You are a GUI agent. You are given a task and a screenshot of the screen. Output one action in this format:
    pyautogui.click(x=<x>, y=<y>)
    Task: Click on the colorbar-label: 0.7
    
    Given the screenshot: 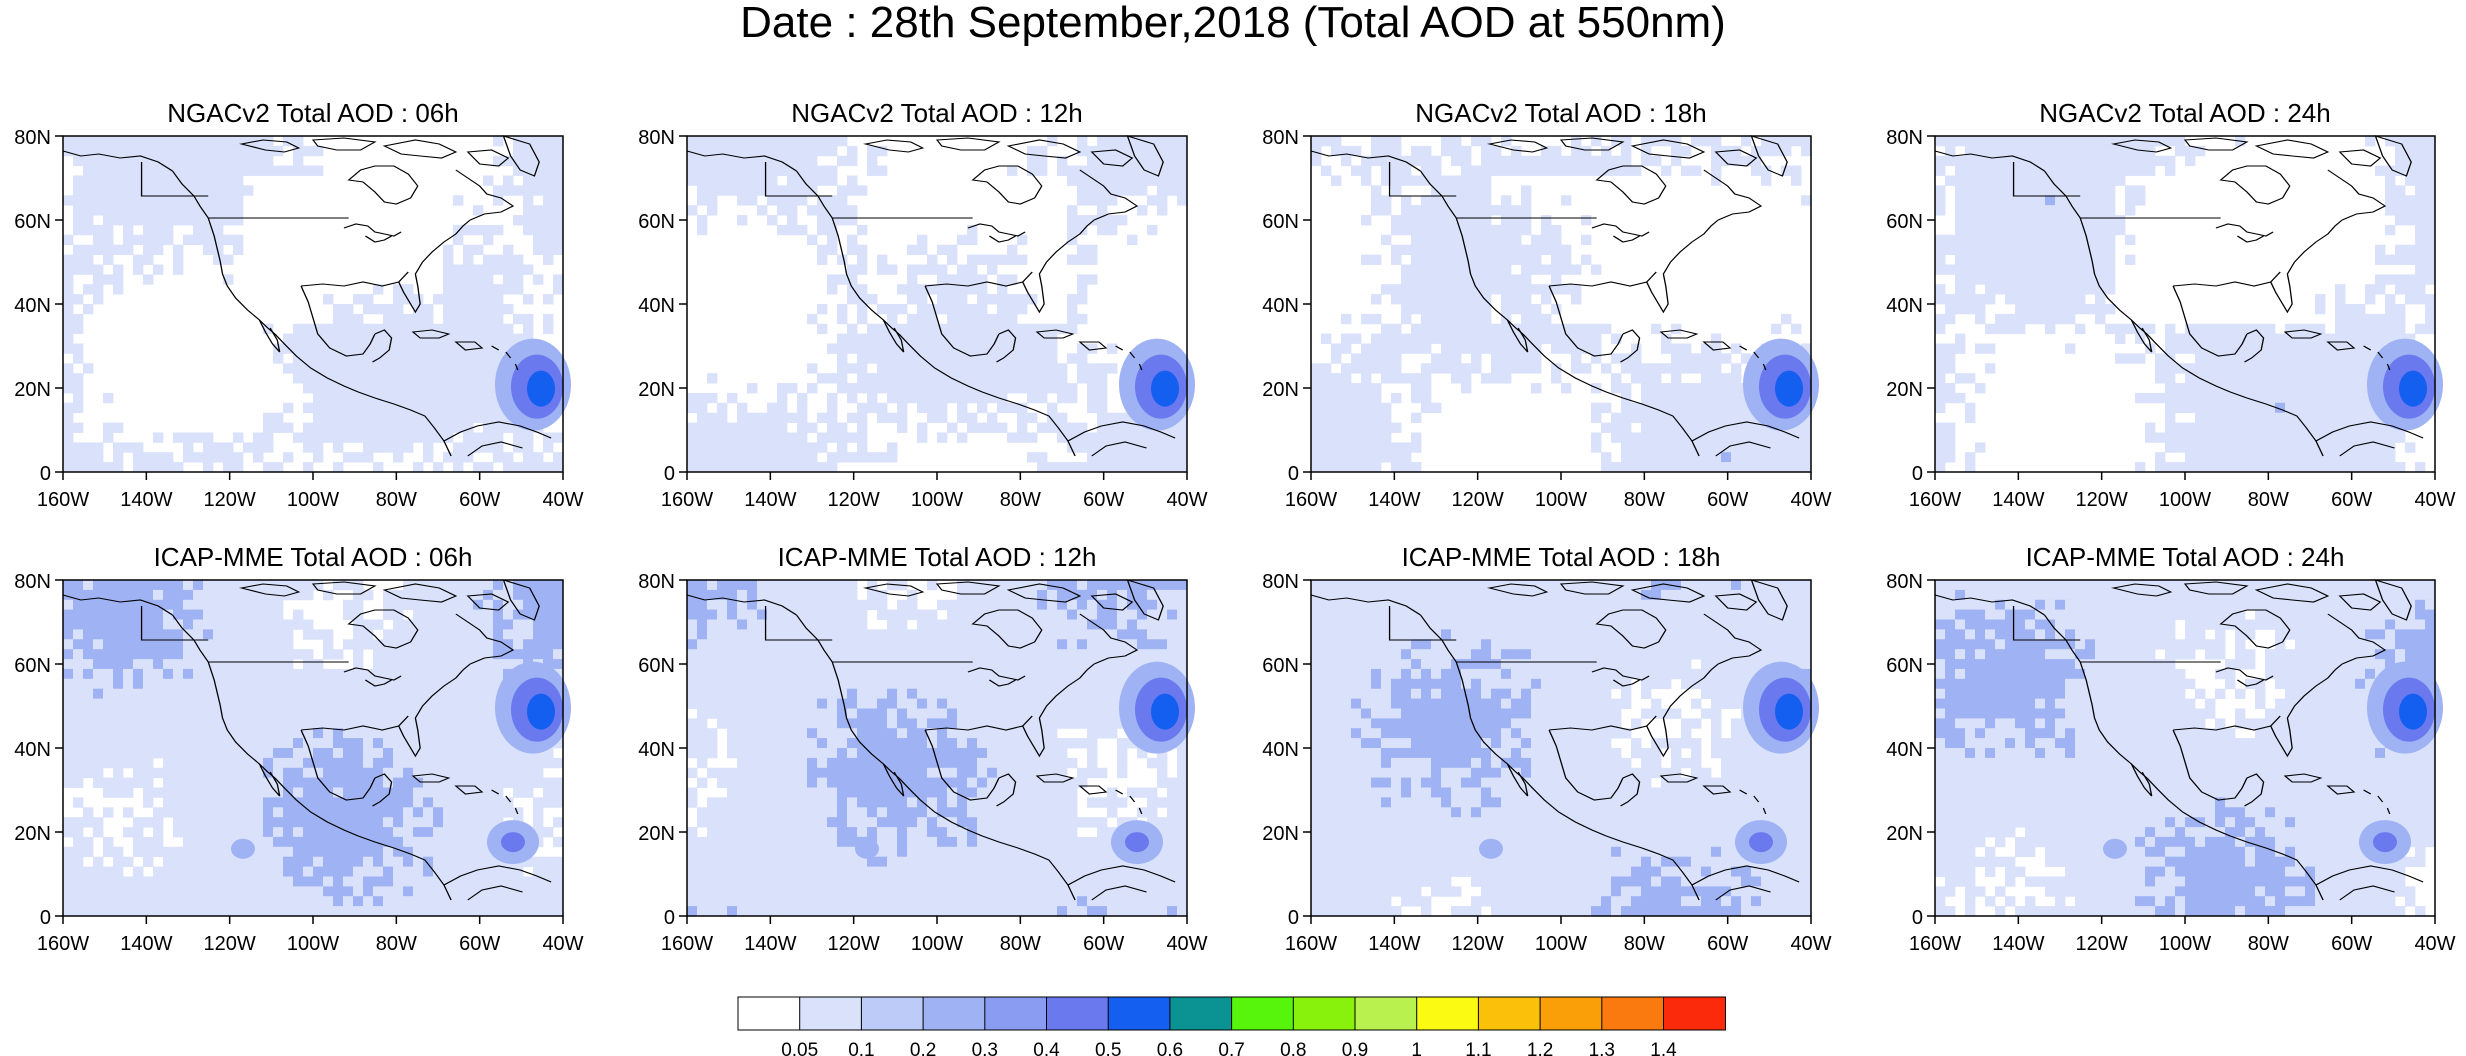 What is the action you would take?
    pyautogui.click(x=1231, y=1048)
    